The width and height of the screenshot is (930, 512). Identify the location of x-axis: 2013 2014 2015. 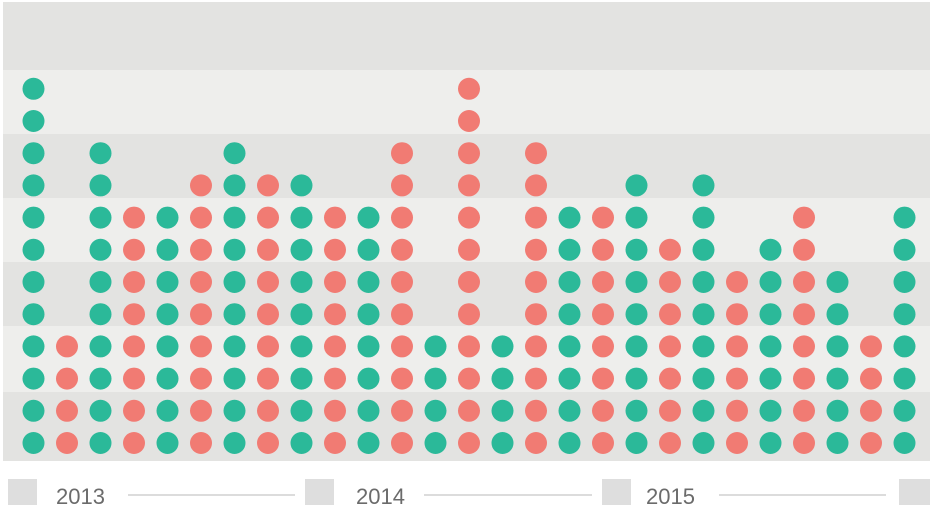
(469, 494).